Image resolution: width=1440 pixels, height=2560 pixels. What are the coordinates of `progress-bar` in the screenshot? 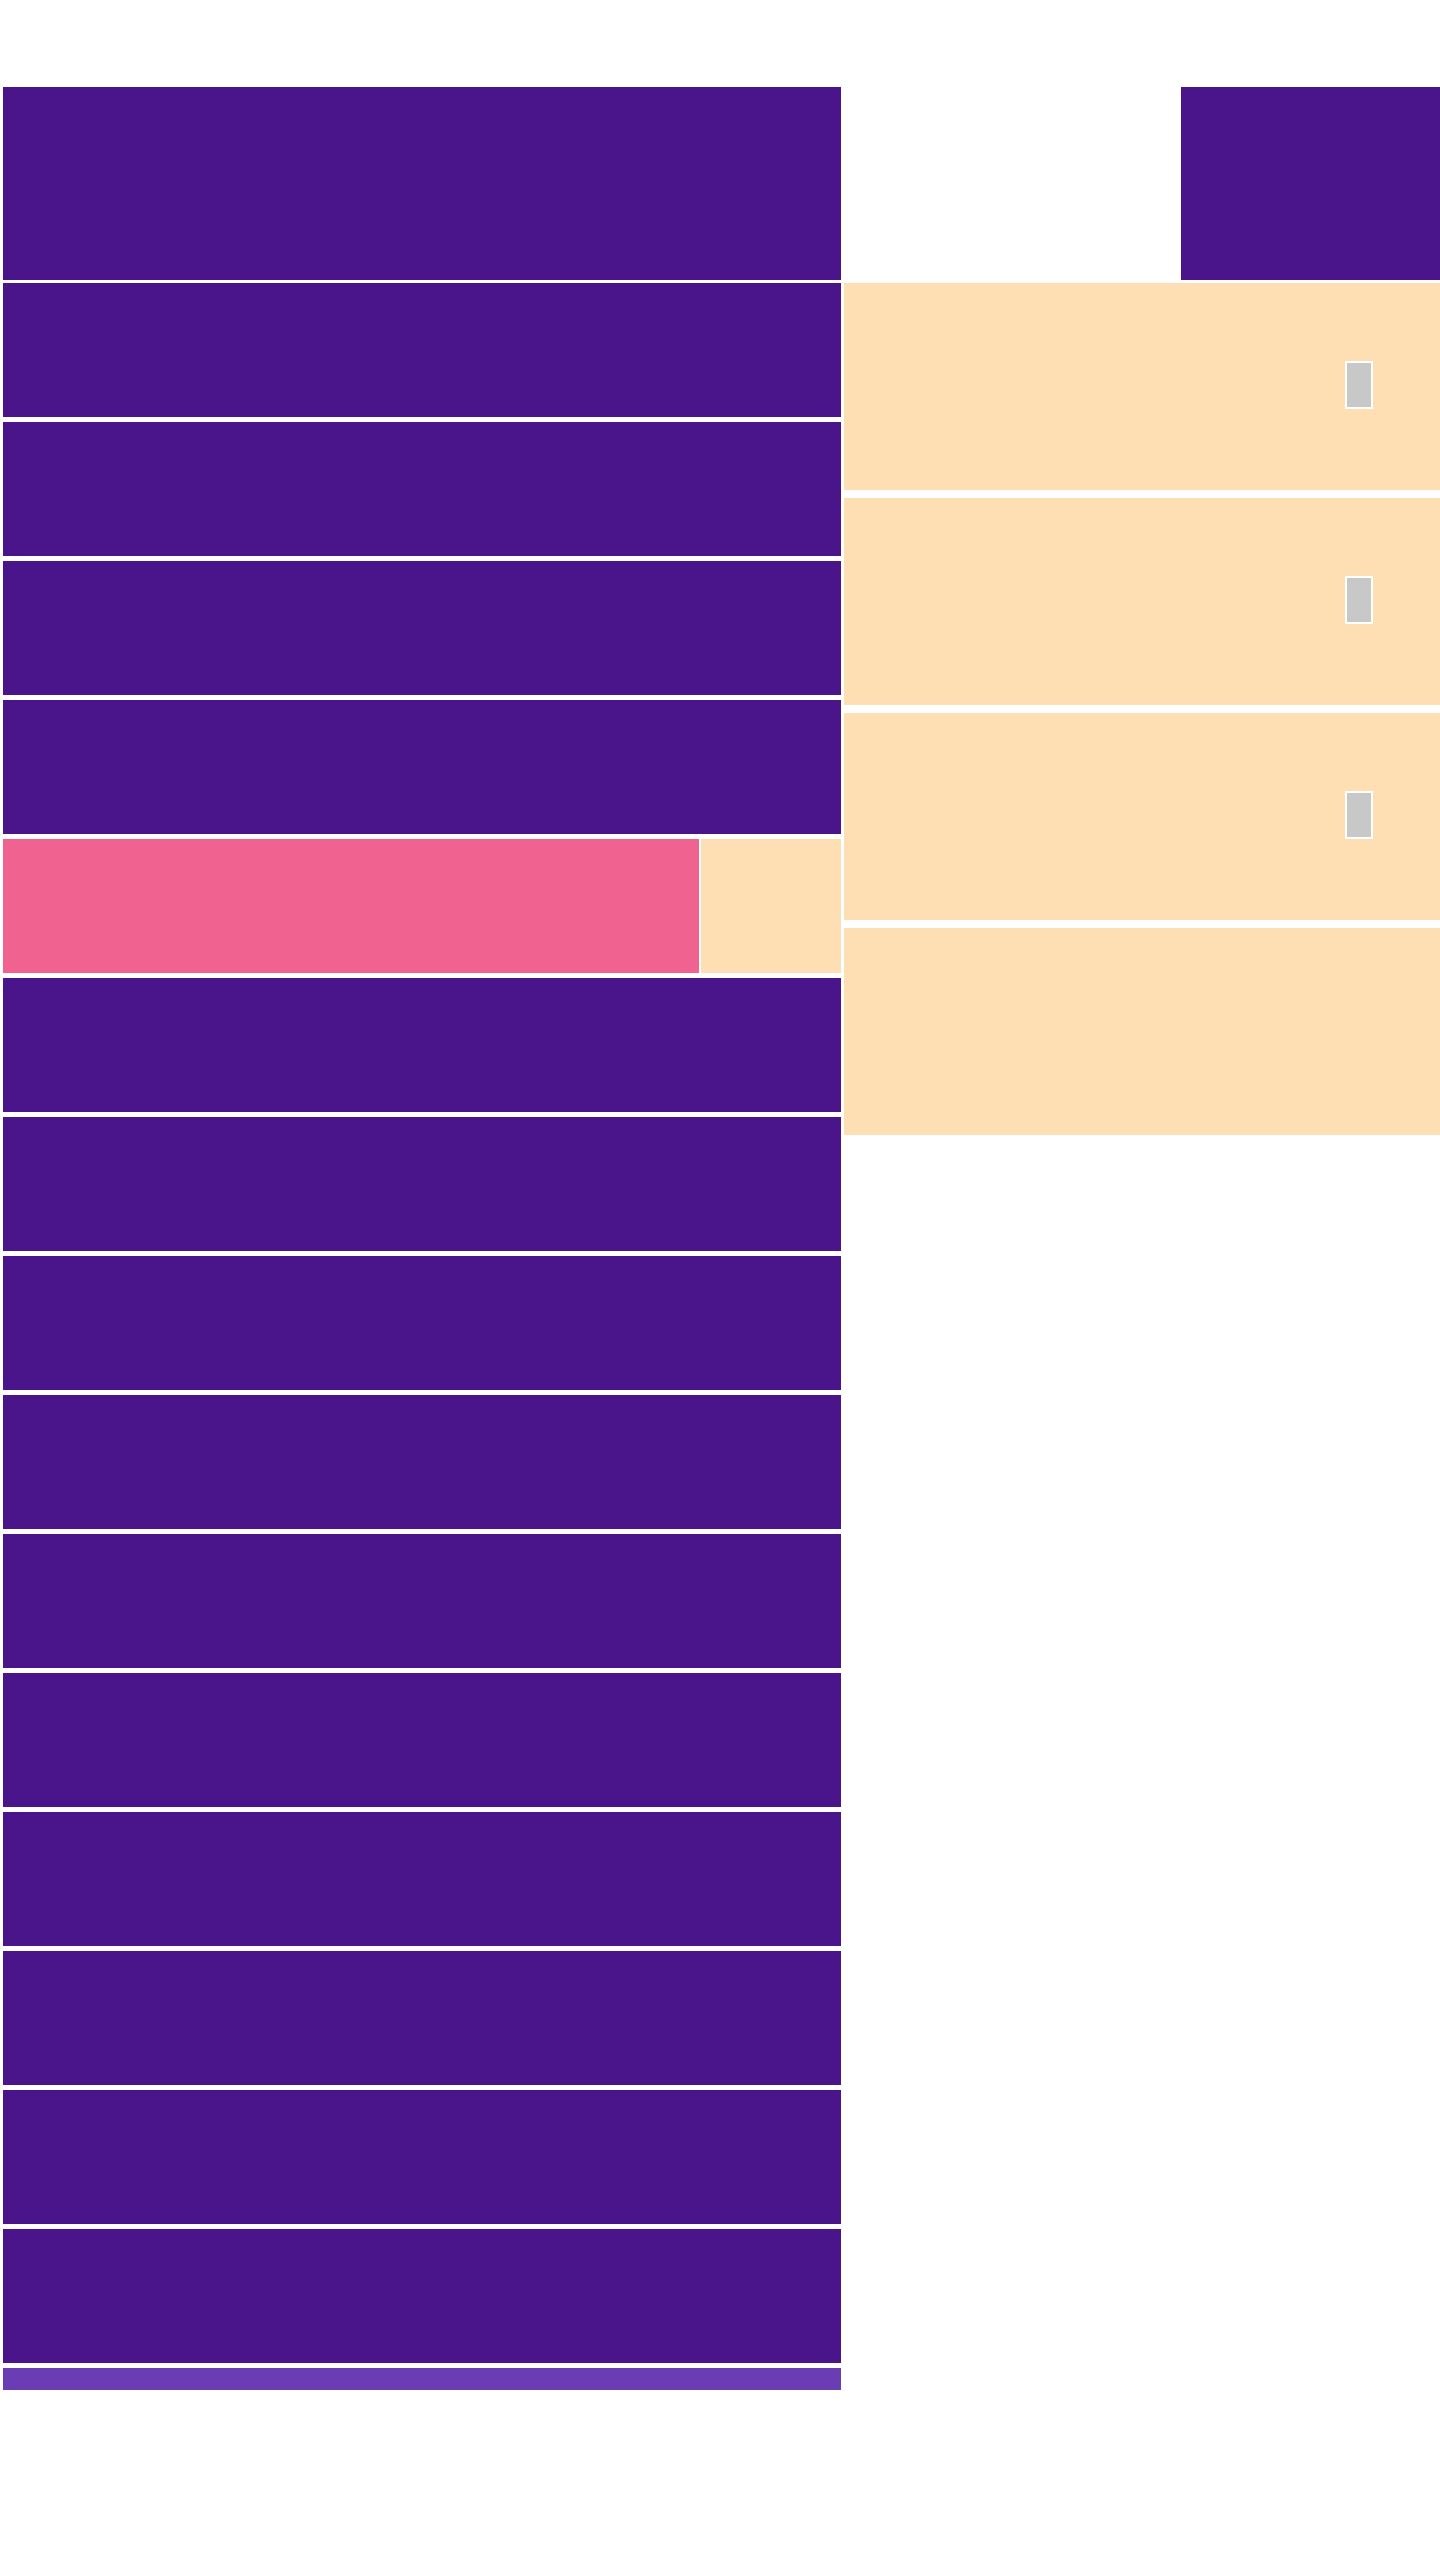 It's located at (422, 906).